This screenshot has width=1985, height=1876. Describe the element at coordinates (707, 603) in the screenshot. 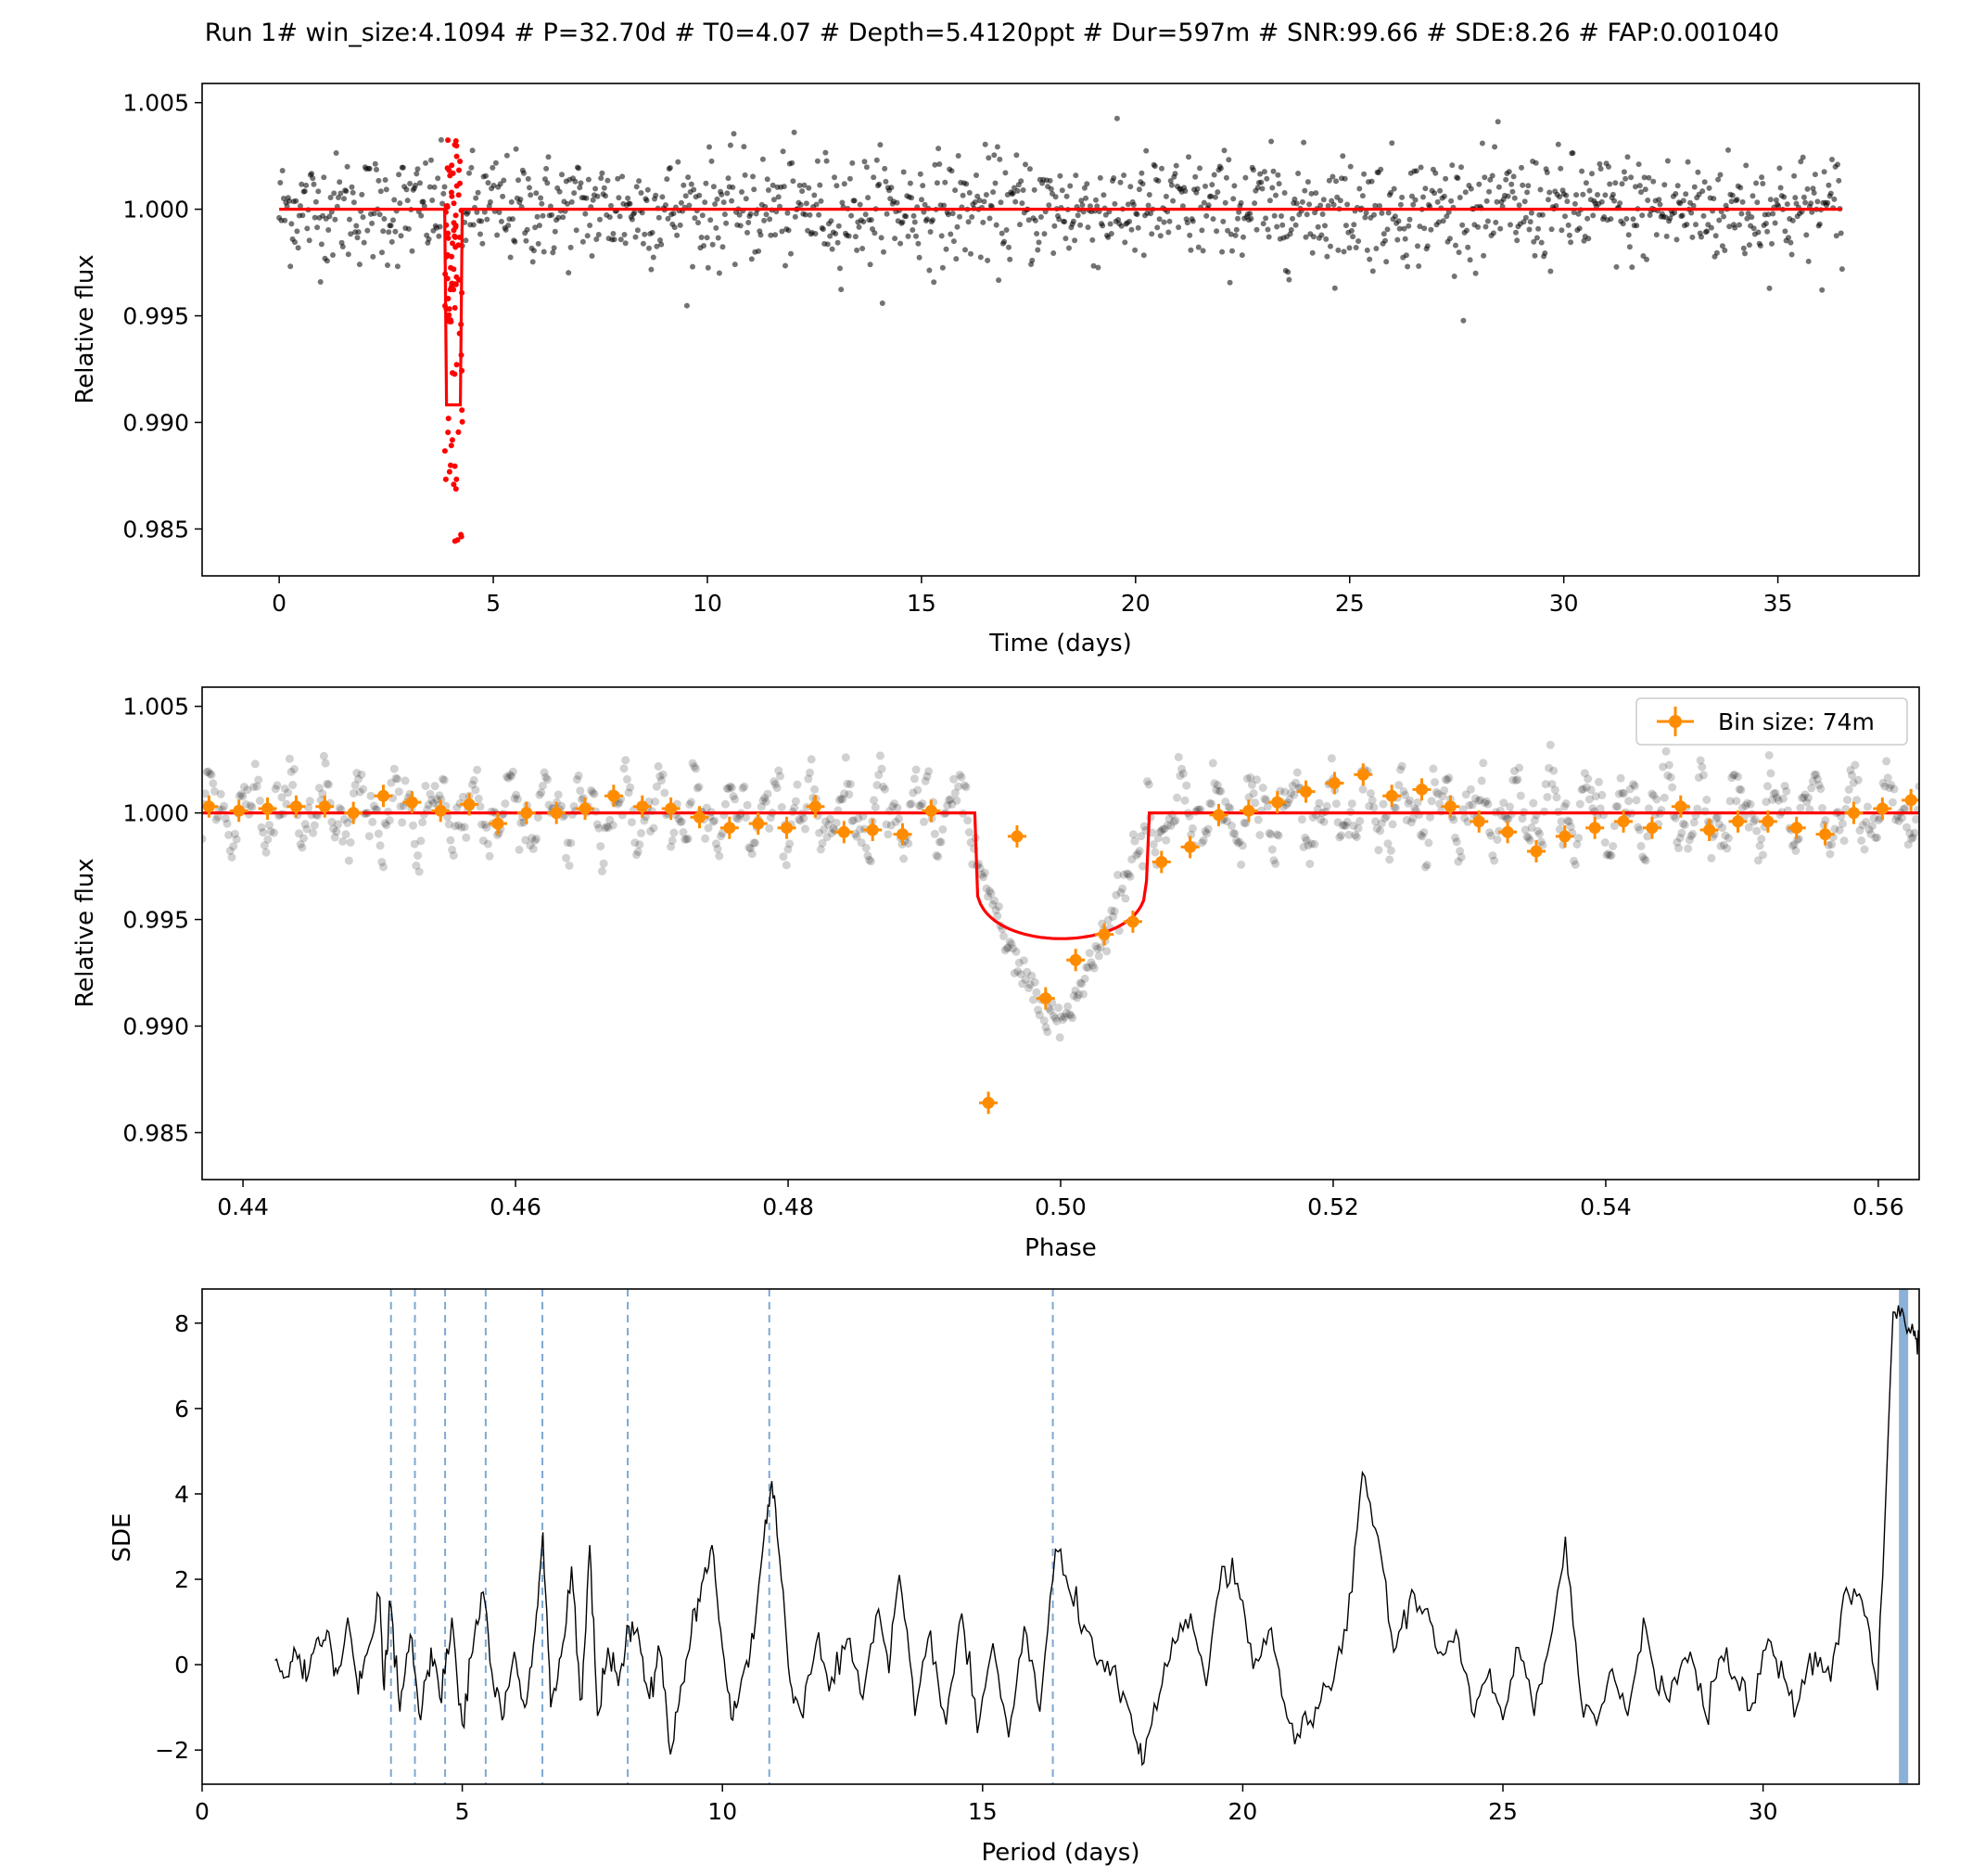

I see `lightcurve-xtick-label: 10` at that location.